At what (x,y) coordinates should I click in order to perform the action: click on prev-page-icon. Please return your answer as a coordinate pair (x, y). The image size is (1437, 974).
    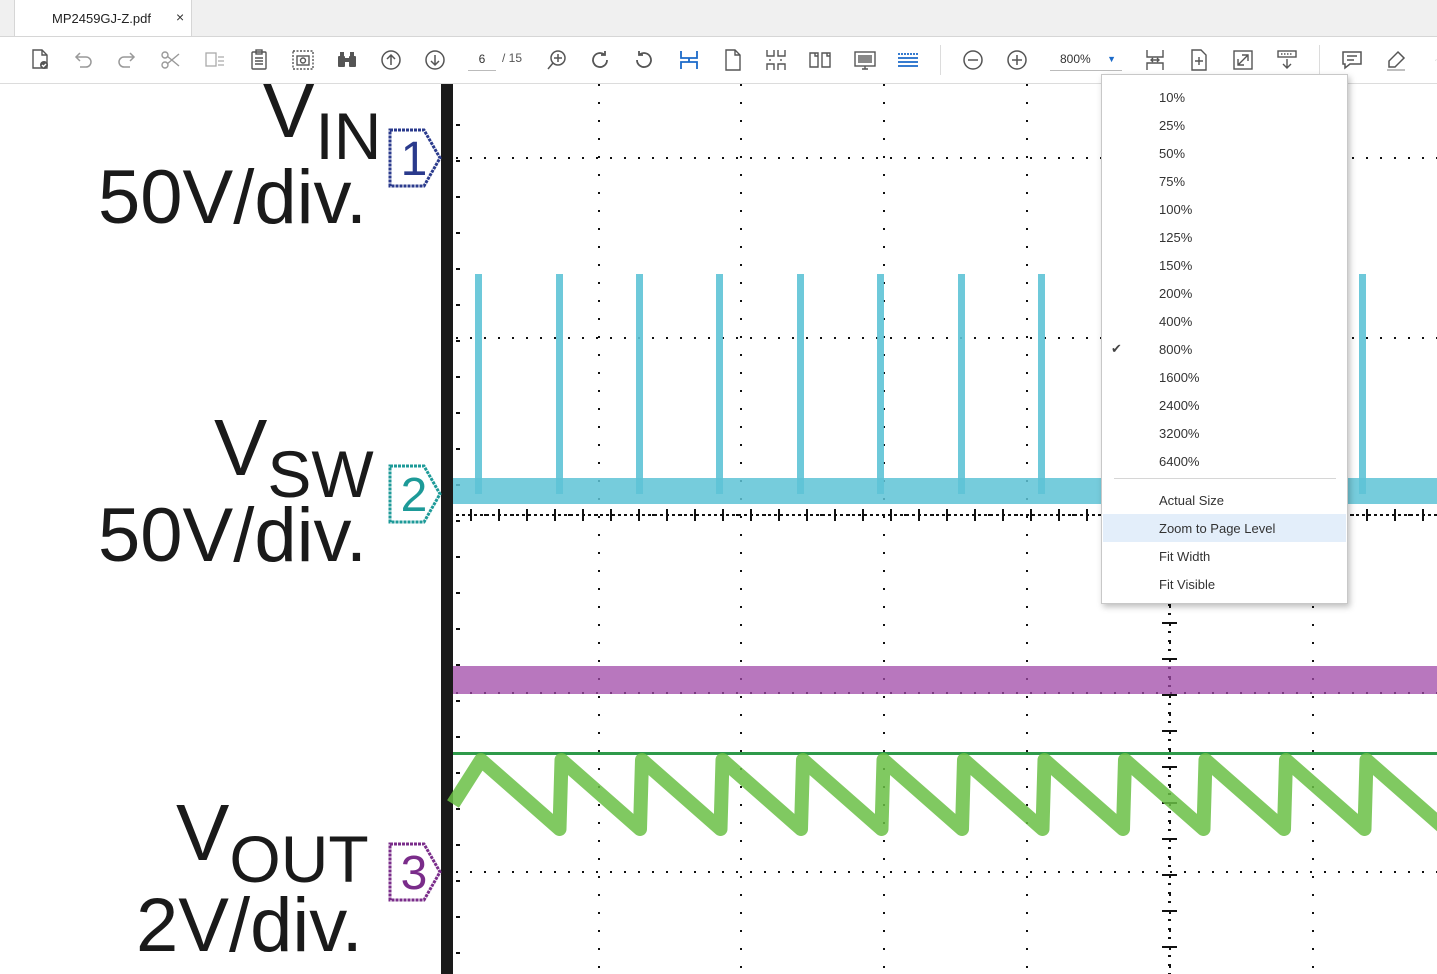
    Looking at the image, I should click on (391, 60).